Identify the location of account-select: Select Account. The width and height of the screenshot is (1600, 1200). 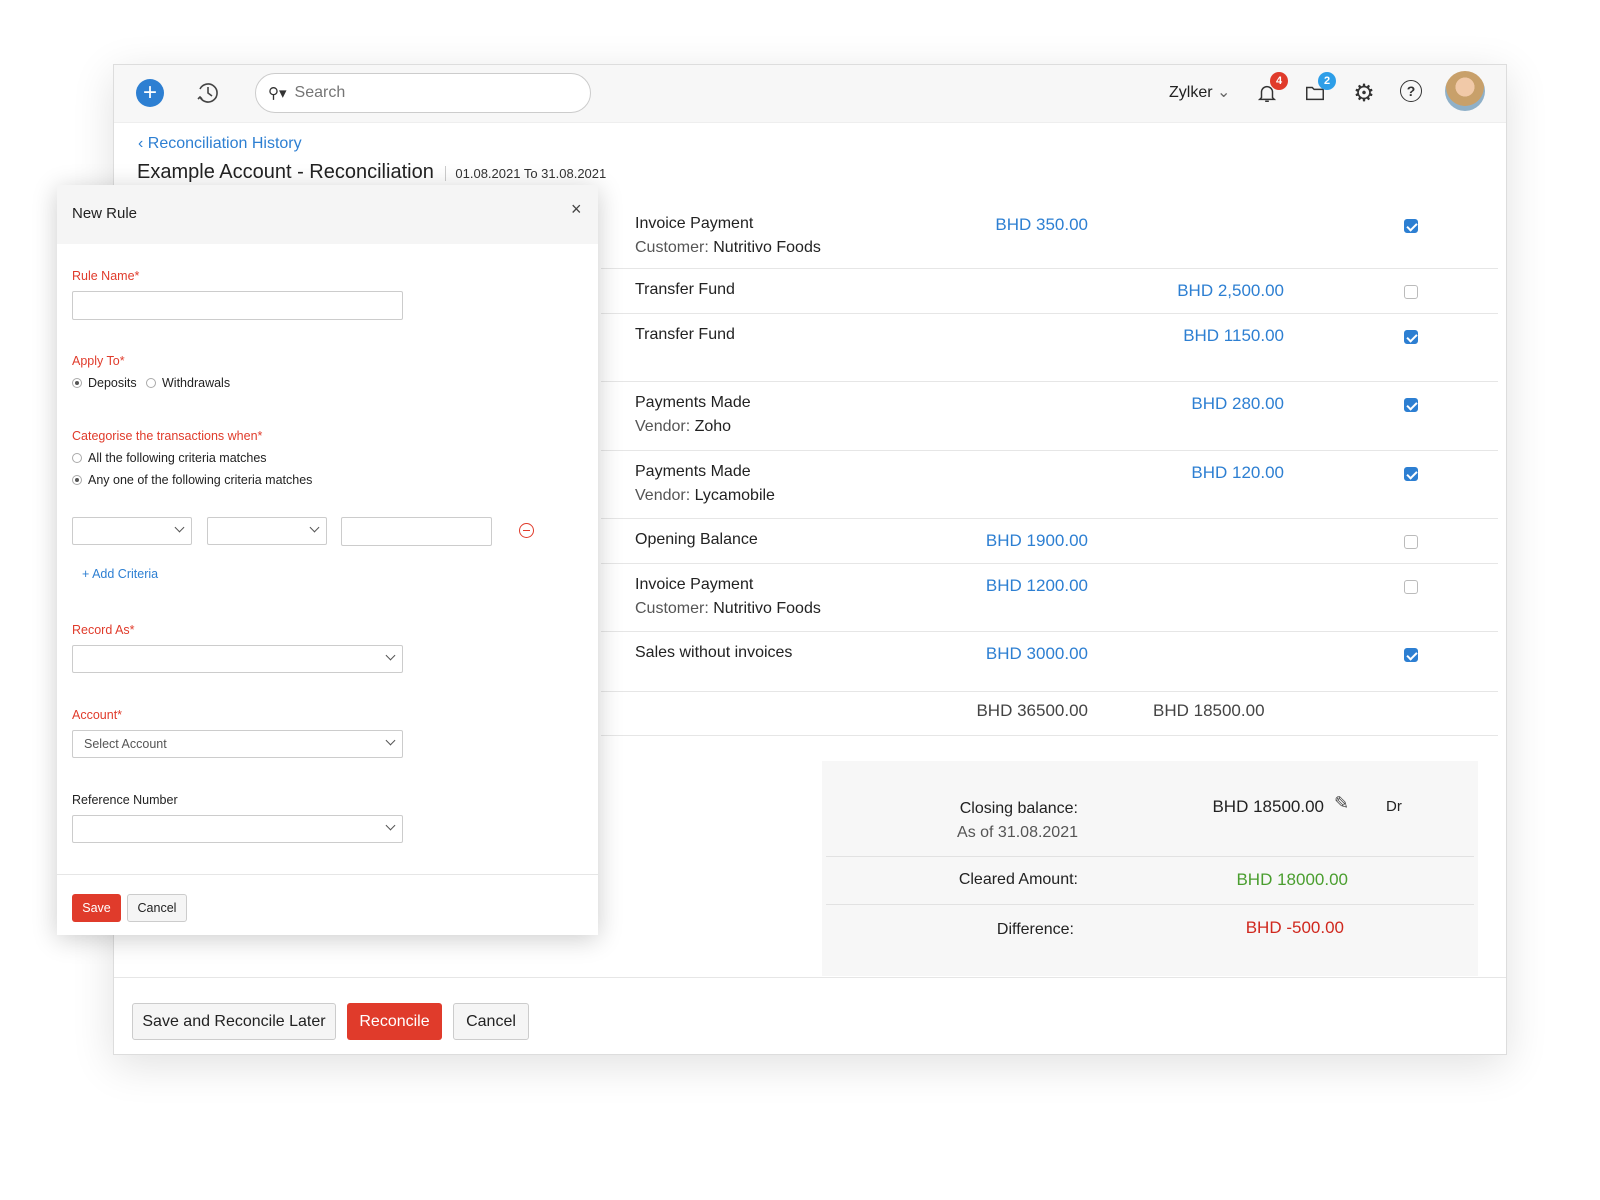
(237, 744).